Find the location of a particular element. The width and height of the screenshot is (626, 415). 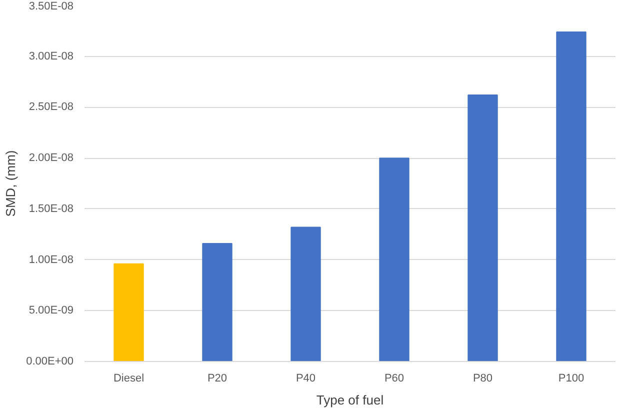

y-tick-label: 5.00E-09 is located at coordinates (51, 310).